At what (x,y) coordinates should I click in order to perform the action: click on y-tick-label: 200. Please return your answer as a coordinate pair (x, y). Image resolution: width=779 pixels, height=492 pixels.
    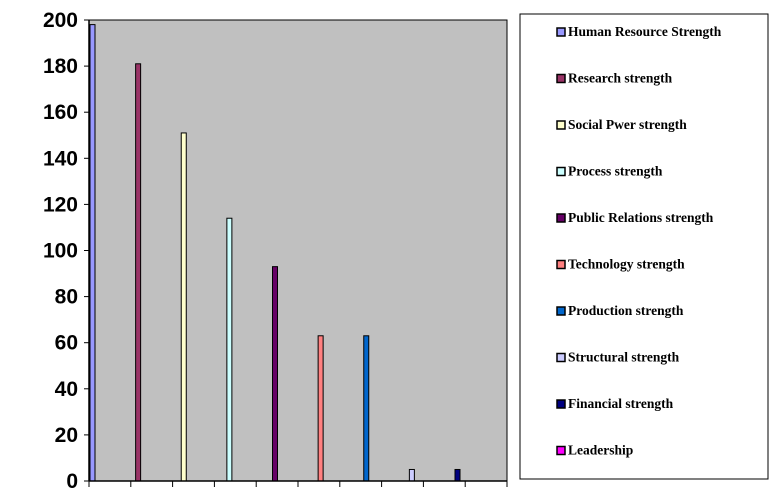
    Looking at the image, I should click on (60, 20).